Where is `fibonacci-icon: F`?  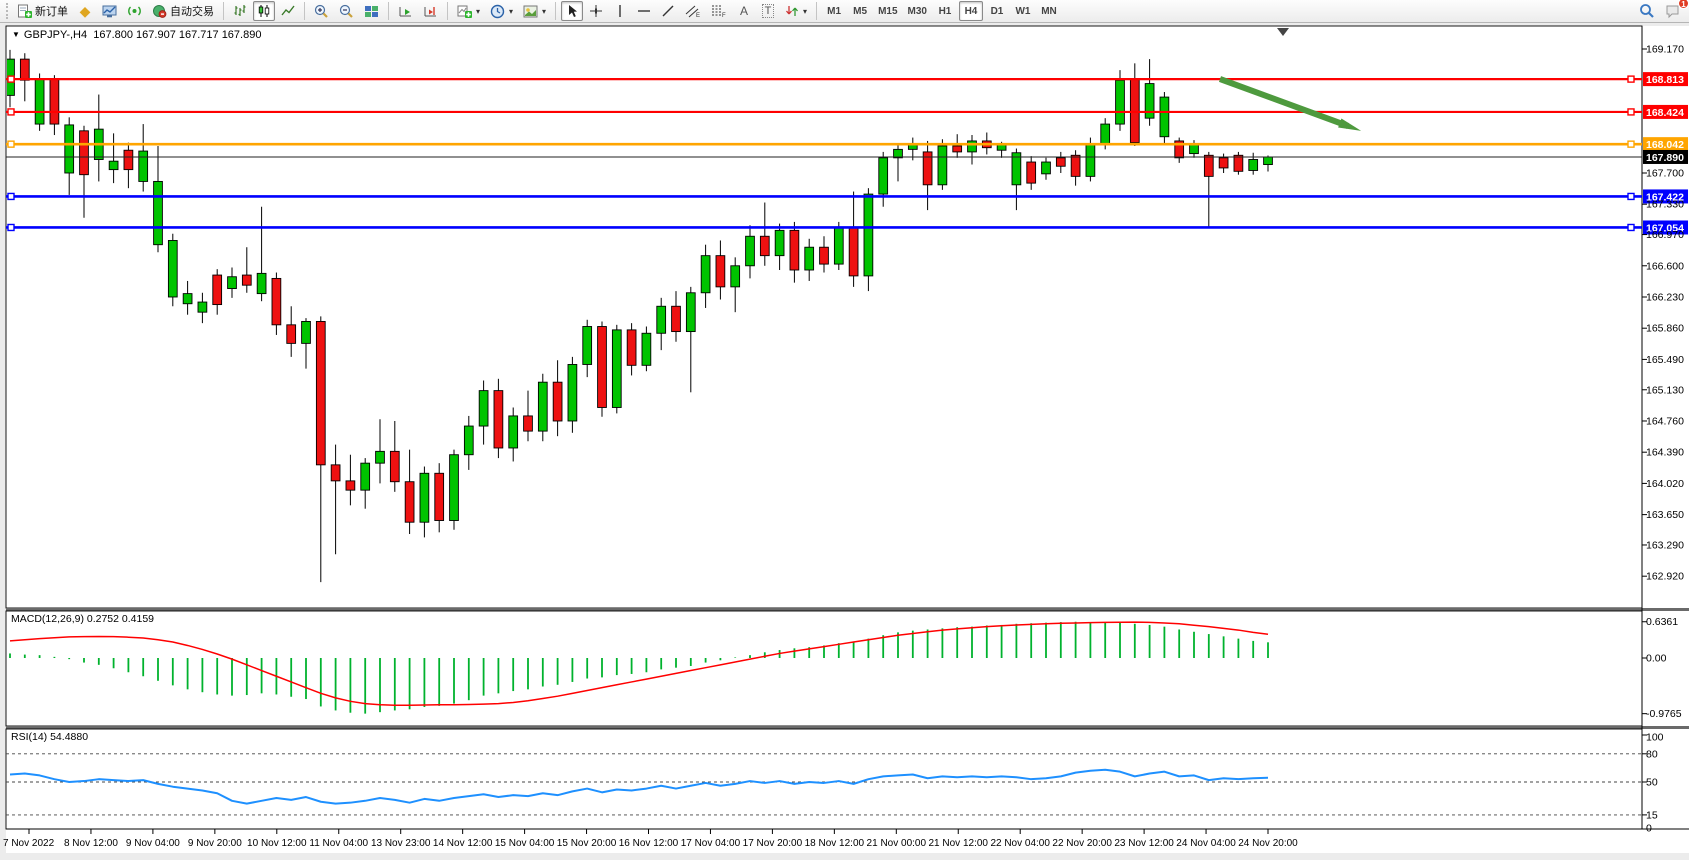 fibonacci-icon: F is located at coordinates (719, 11).